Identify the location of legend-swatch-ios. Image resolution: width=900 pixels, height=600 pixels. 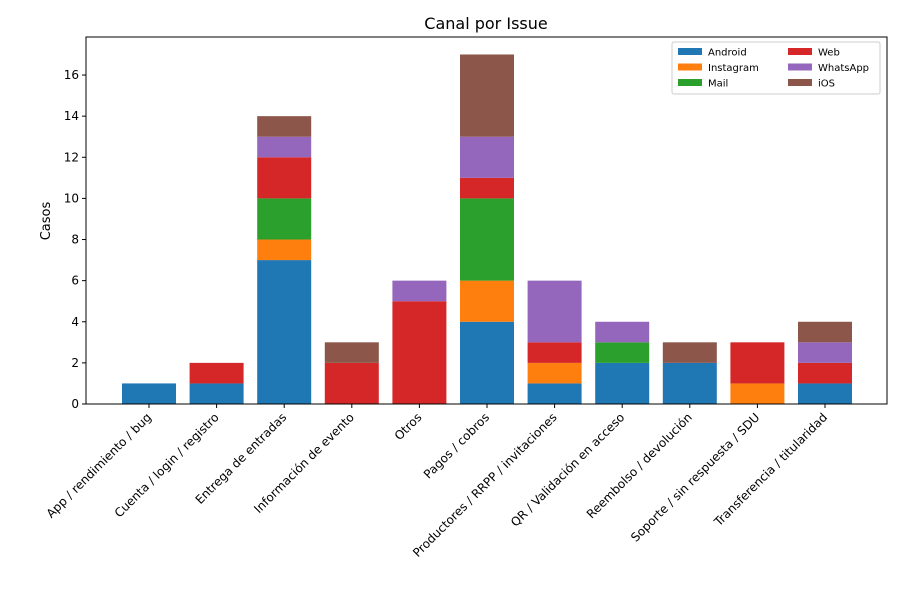
(800, 82).